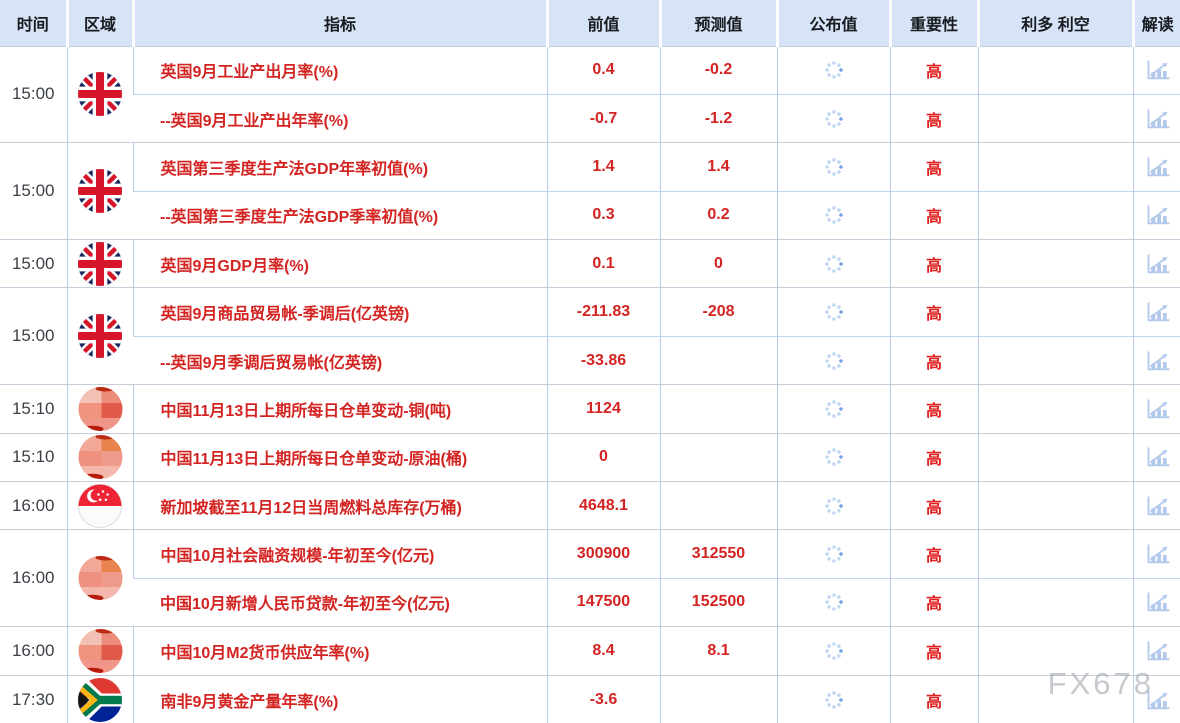 The image size is (1180, 723). Describe the element at coordinates (339, 70) in the screenshot. I see `indicator-name: 英国9月工业产出月率(%)` at that location.